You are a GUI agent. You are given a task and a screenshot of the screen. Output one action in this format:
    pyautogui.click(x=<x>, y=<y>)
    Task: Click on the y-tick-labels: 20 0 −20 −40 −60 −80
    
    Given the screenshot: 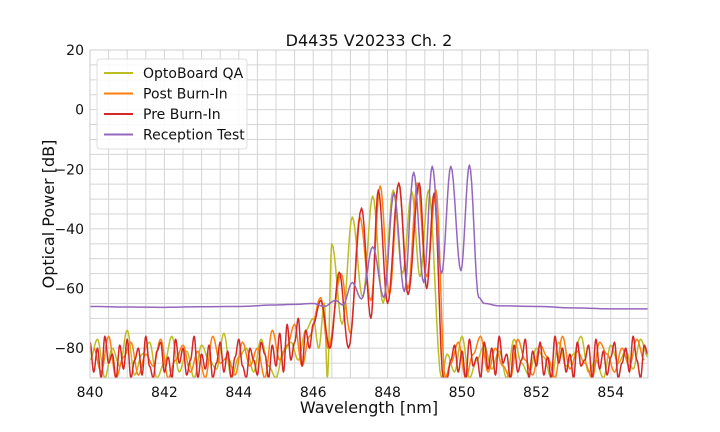 What is the action you would take?
    pyautogui.click(x=69, y=200)
    